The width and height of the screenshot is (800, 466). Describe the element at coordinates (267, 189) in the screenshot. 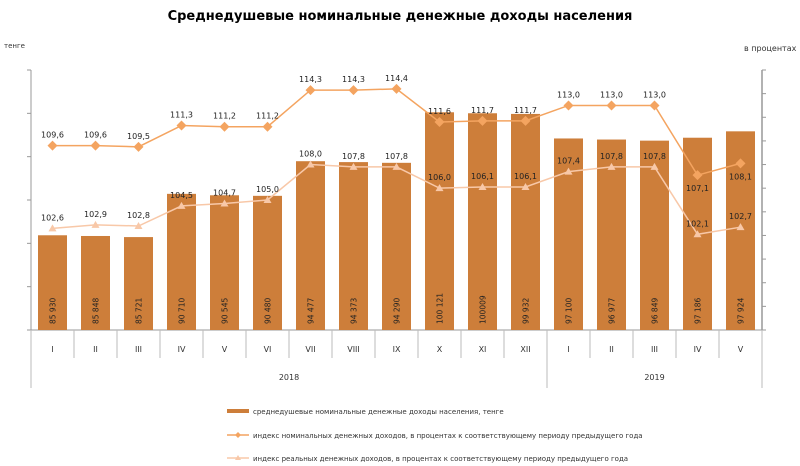

I see `data-label: 105,0` at that location.